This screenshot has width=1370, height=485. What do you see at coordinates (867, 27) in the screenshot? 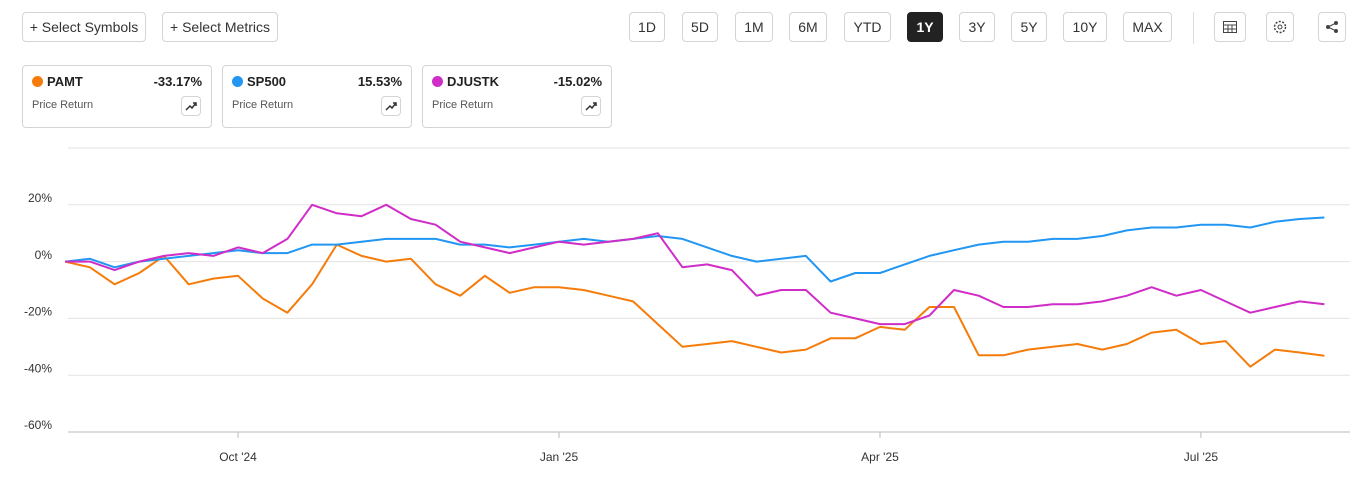
I see `range-button: YTD` at bounding box center [867, 27].